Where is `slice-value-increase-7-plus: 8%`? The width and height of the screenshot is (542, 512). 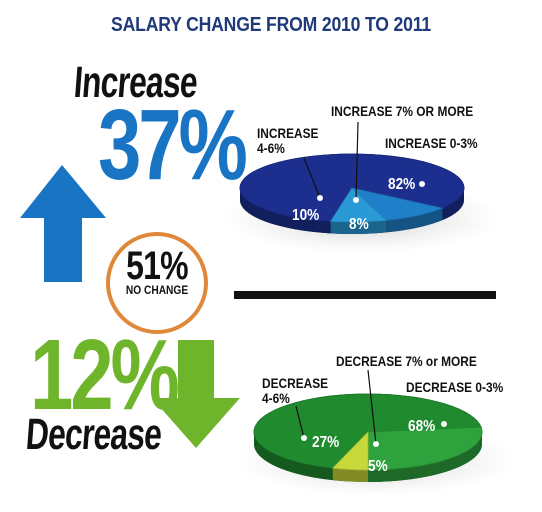
slice-value-increase-7-plus: 8% is located at coordinates (359, 224).